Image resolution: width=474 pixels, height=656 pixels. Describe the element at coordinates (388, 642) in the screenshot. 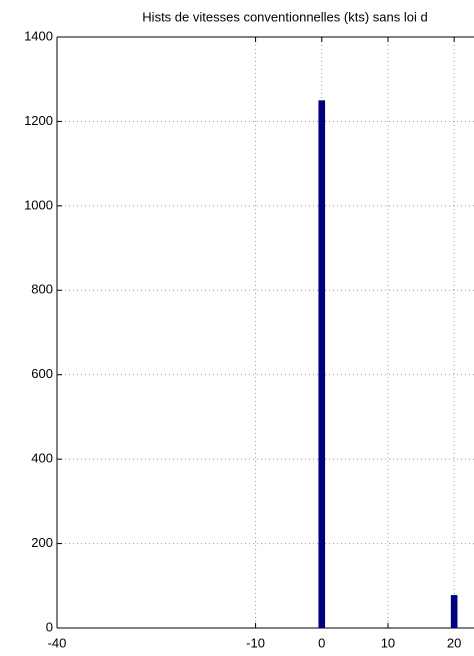

I see `x-tick-label: 10` at that location.